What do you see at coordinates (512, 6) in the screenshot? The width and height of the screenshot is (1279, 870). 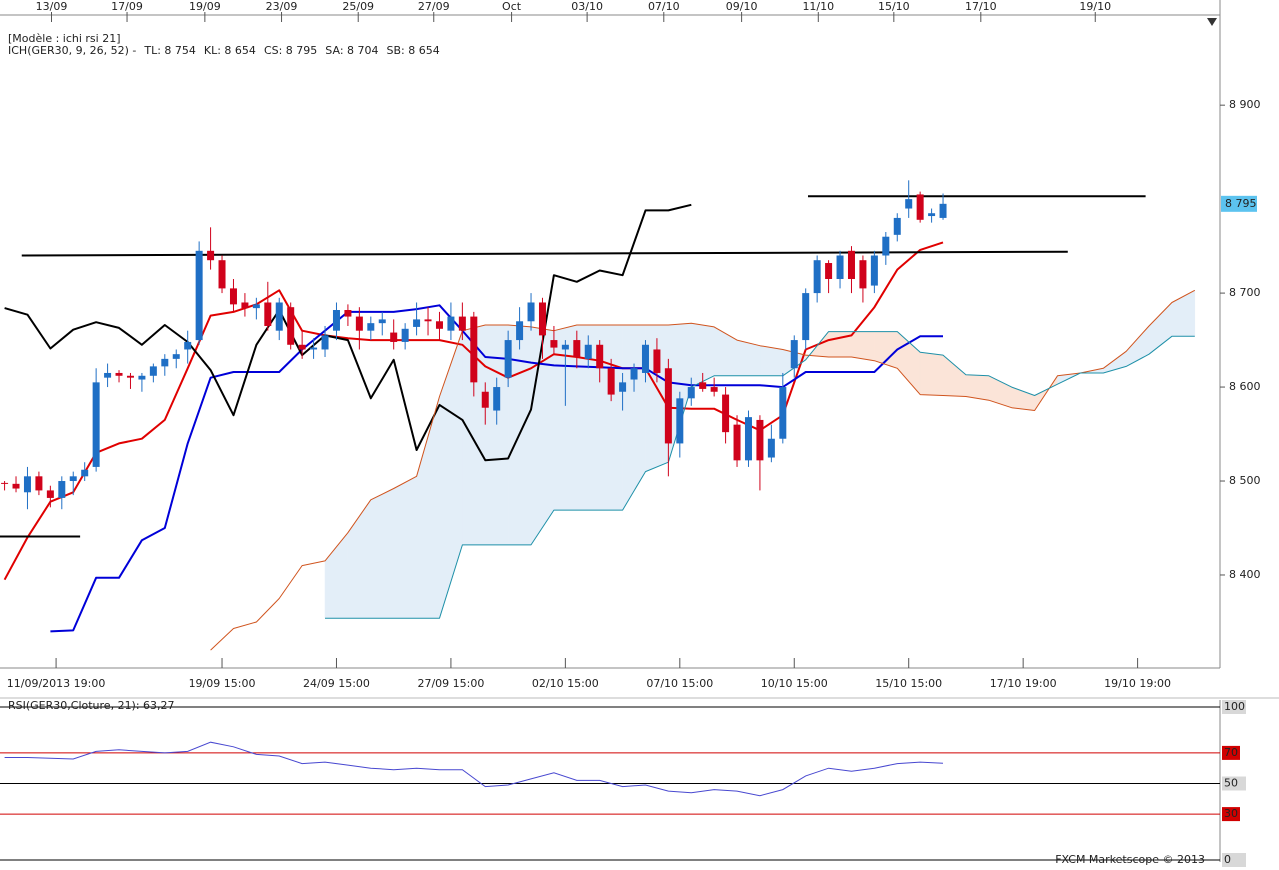 I see `top-tick-label: Oct` at bounding box center [512, 6].